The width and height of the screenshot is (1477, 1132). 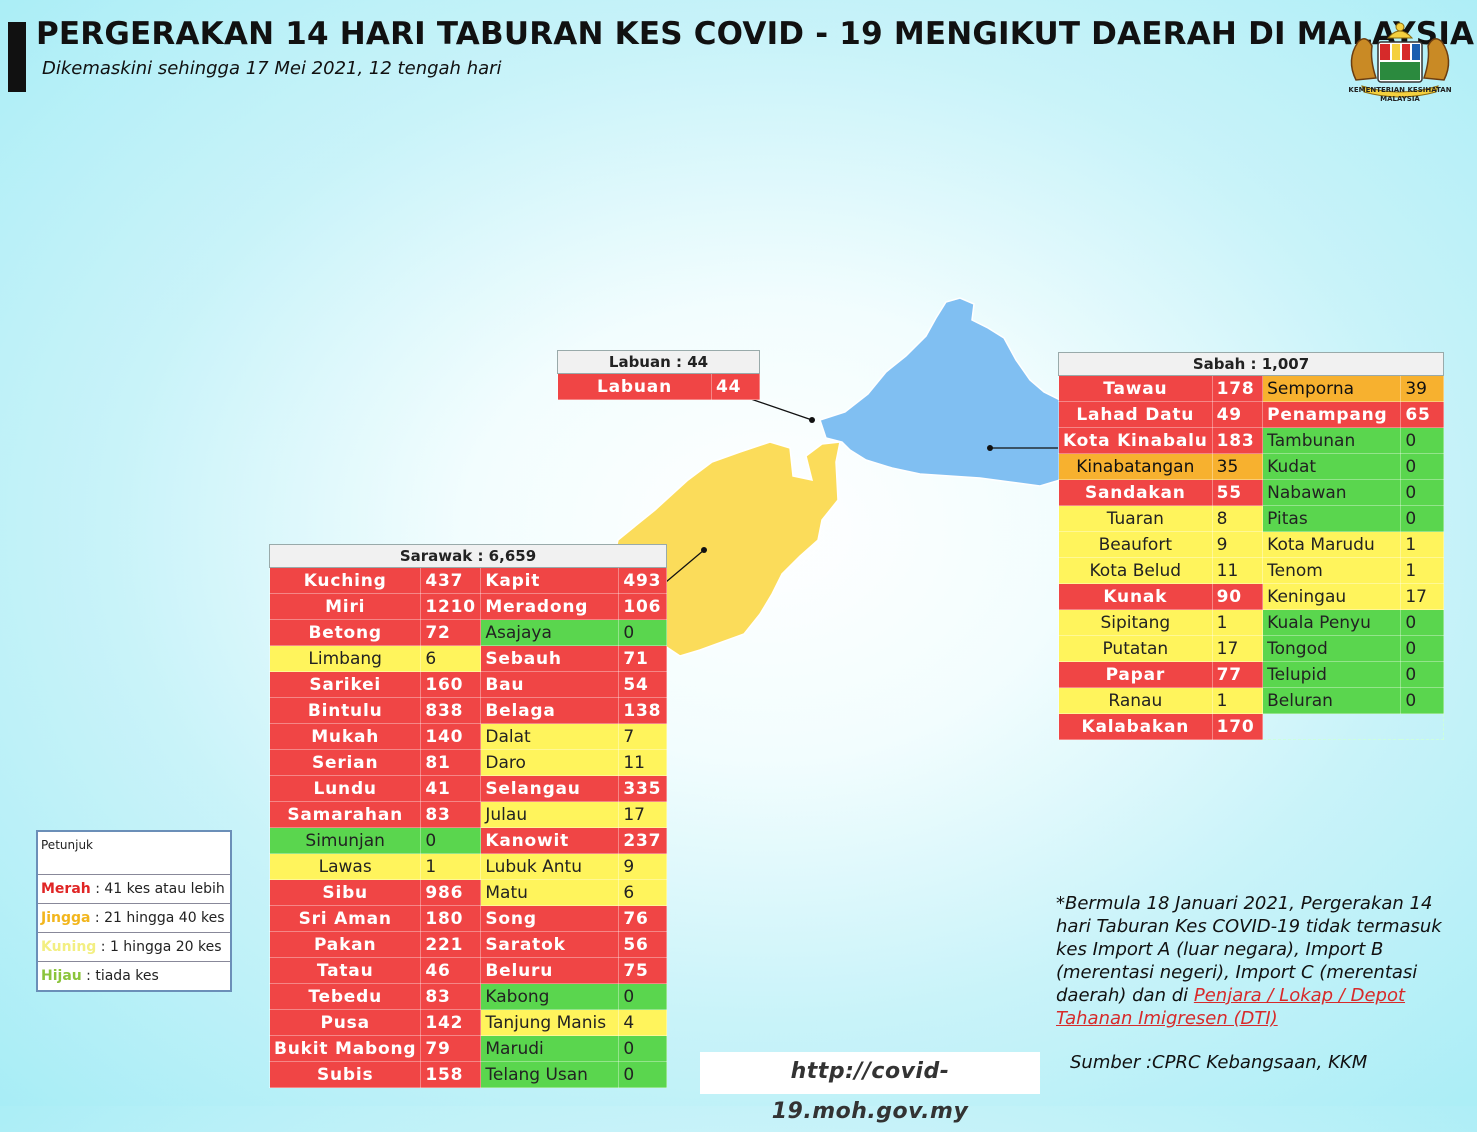 I want to click on district-cases: 35, so click(x=1237, y=466).